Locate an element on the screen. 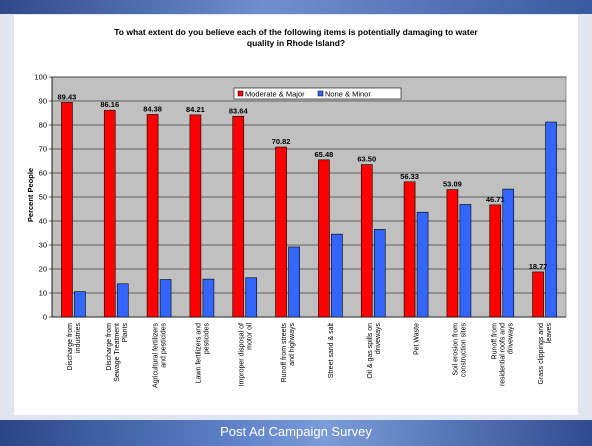  category-label-line: and highways is located at coordinates (292, 344).